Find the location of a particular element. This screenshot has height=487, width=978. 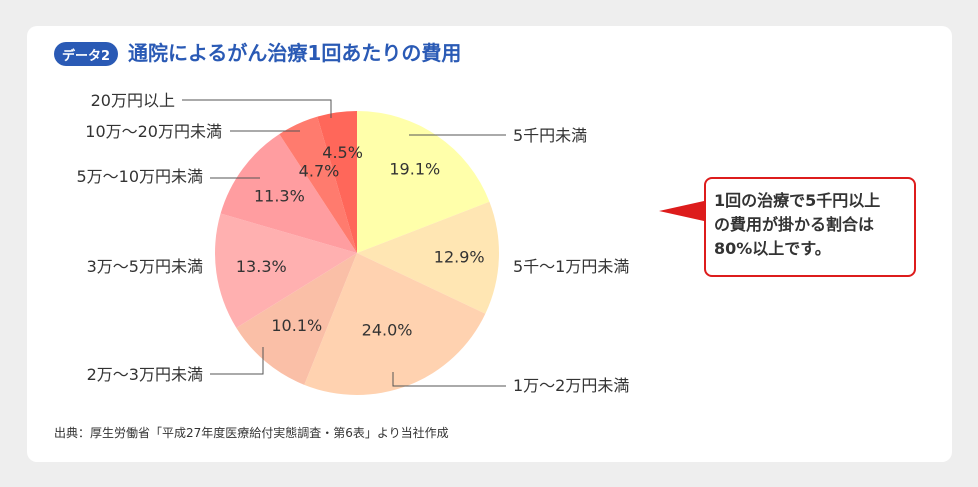

slice-category-label: 10万〜20万円未満 is located at coordinates (153, 131).